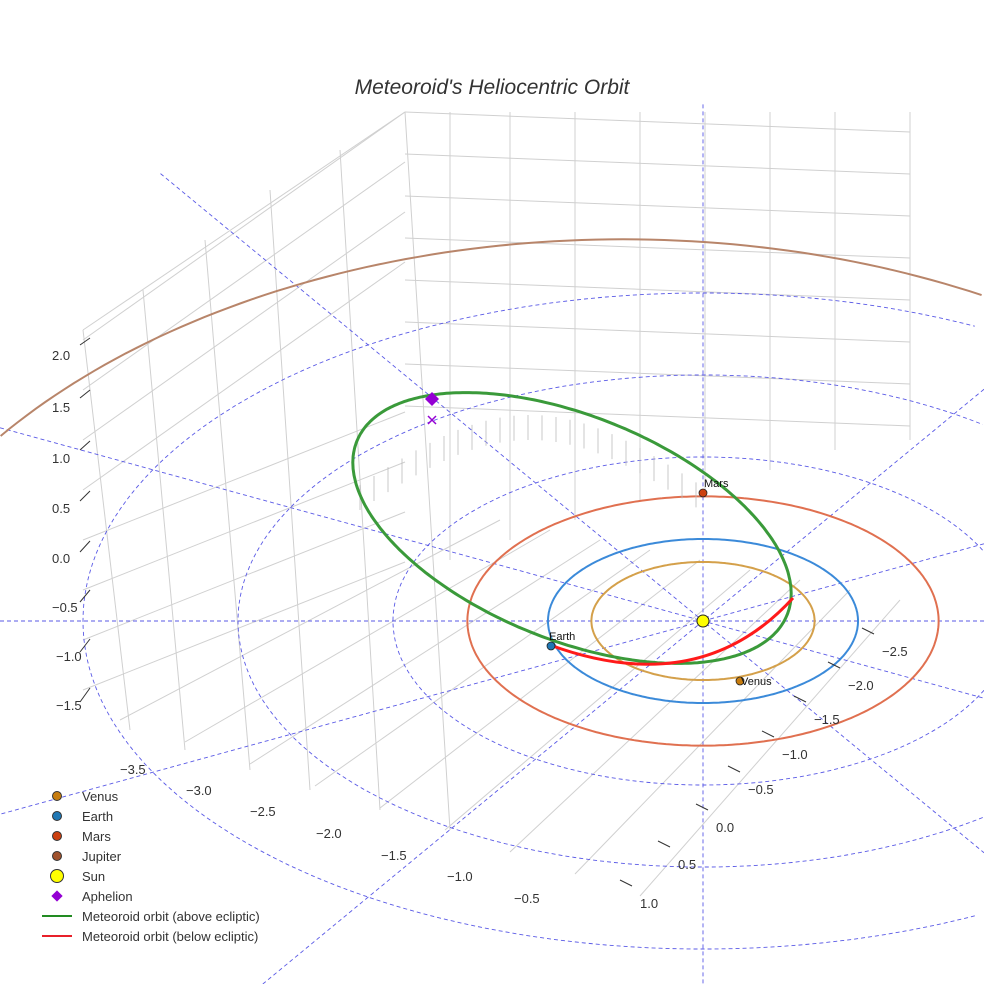  I want to click on z-tick-label: 2.0, so click(61, 355).